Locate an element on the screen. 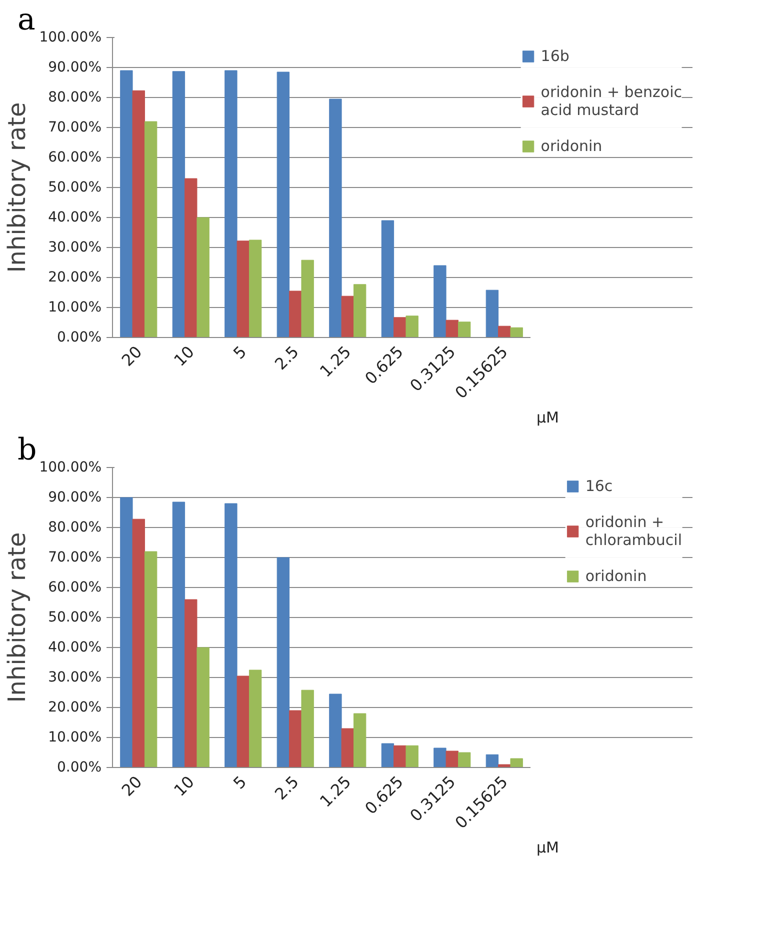 This screenshot has height=934, width=758. legend-label: 16c is located at coordinates (599, 486).